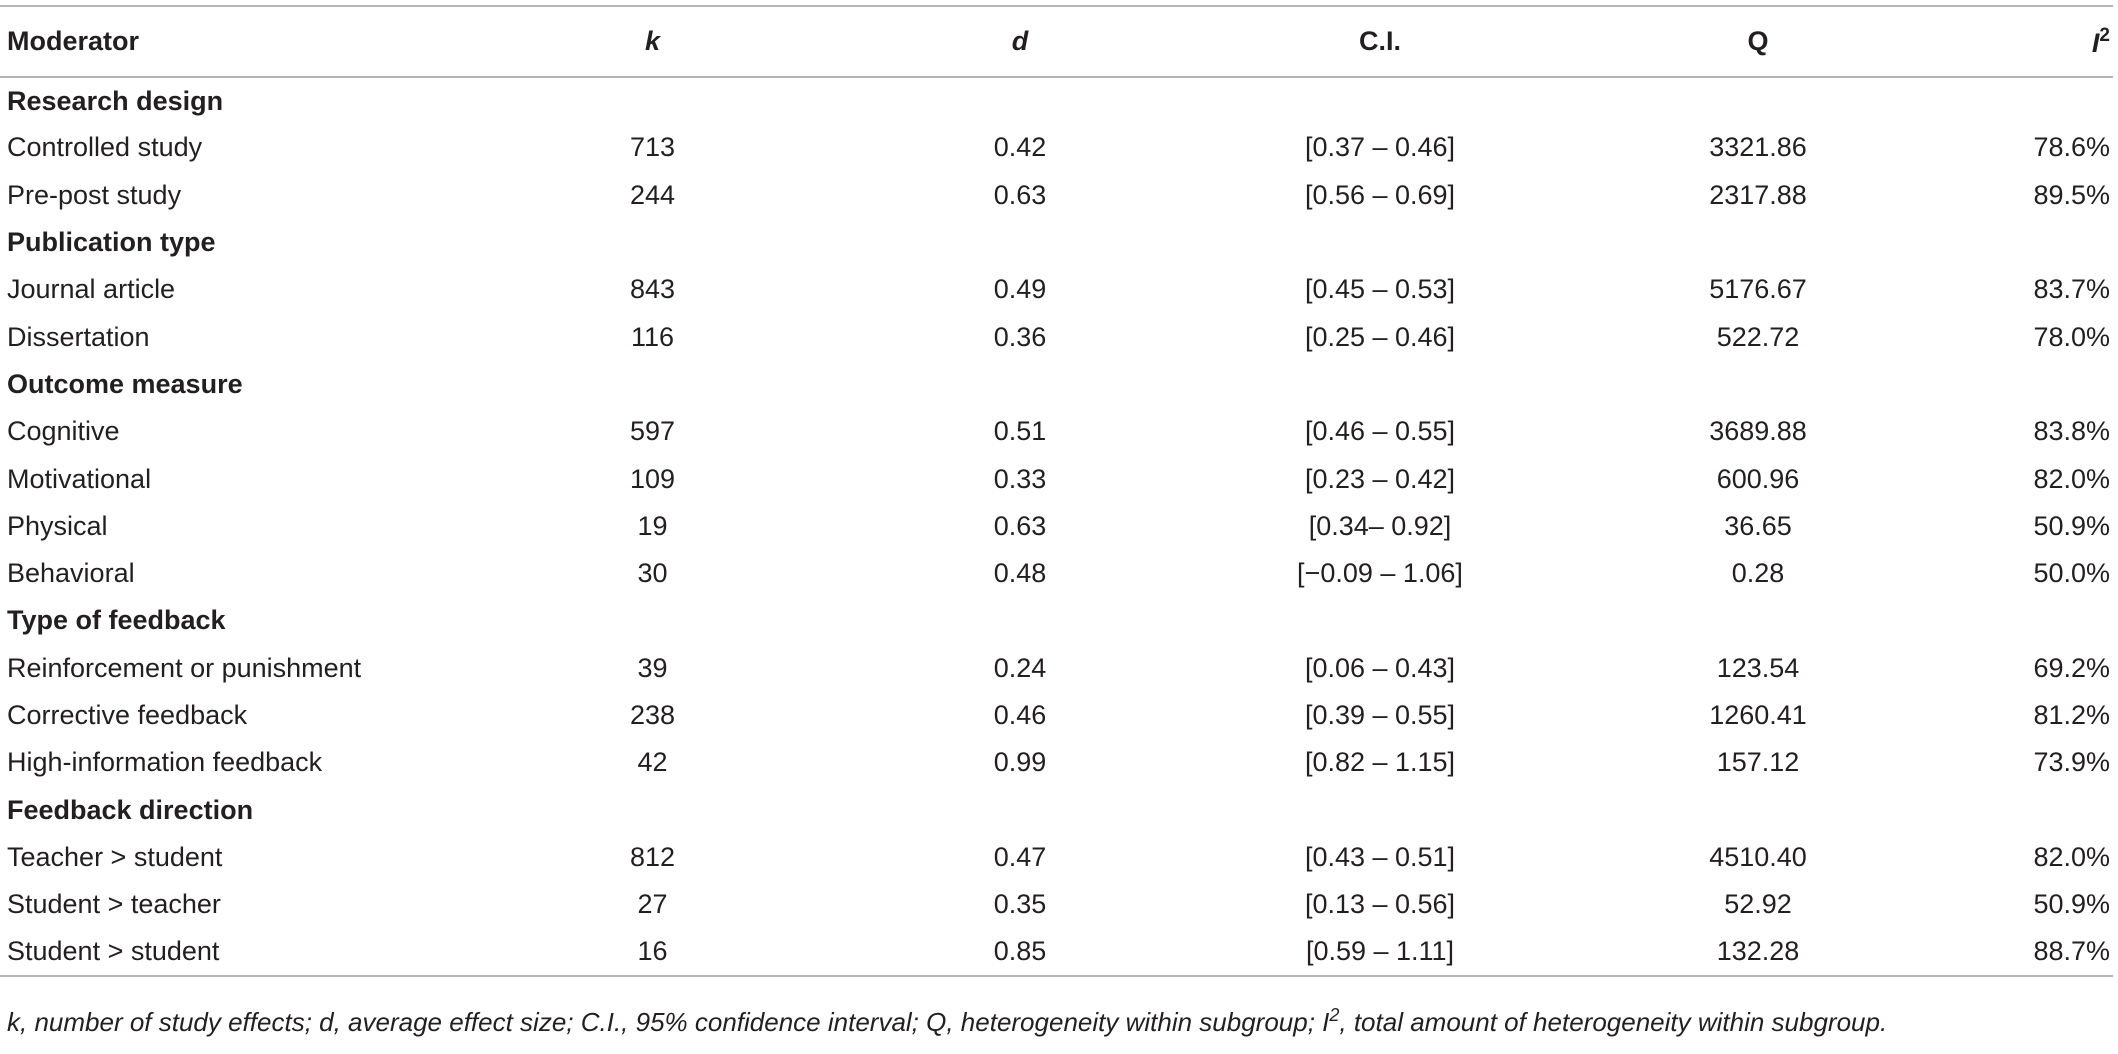  Describe the element at coordinates (91, 289) in the screenshot. I see `cell-moderator: Journal article` at that location.